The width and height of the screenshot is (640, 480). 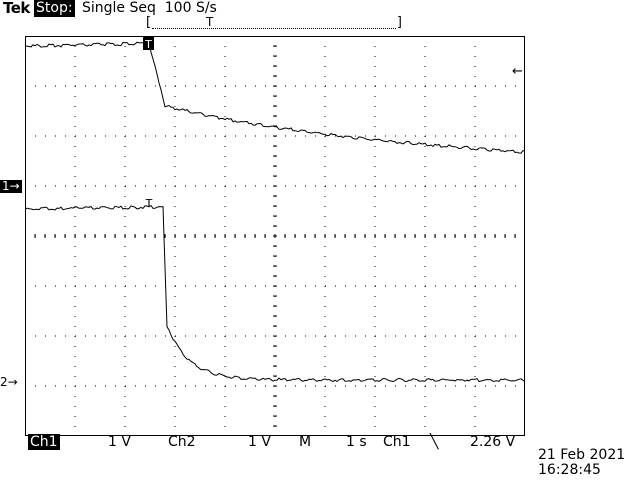 What do you see at coordinates (119, 442) in the screenshot?
I see `ch1-scale: 1 V` at bounding box center [119, 442].